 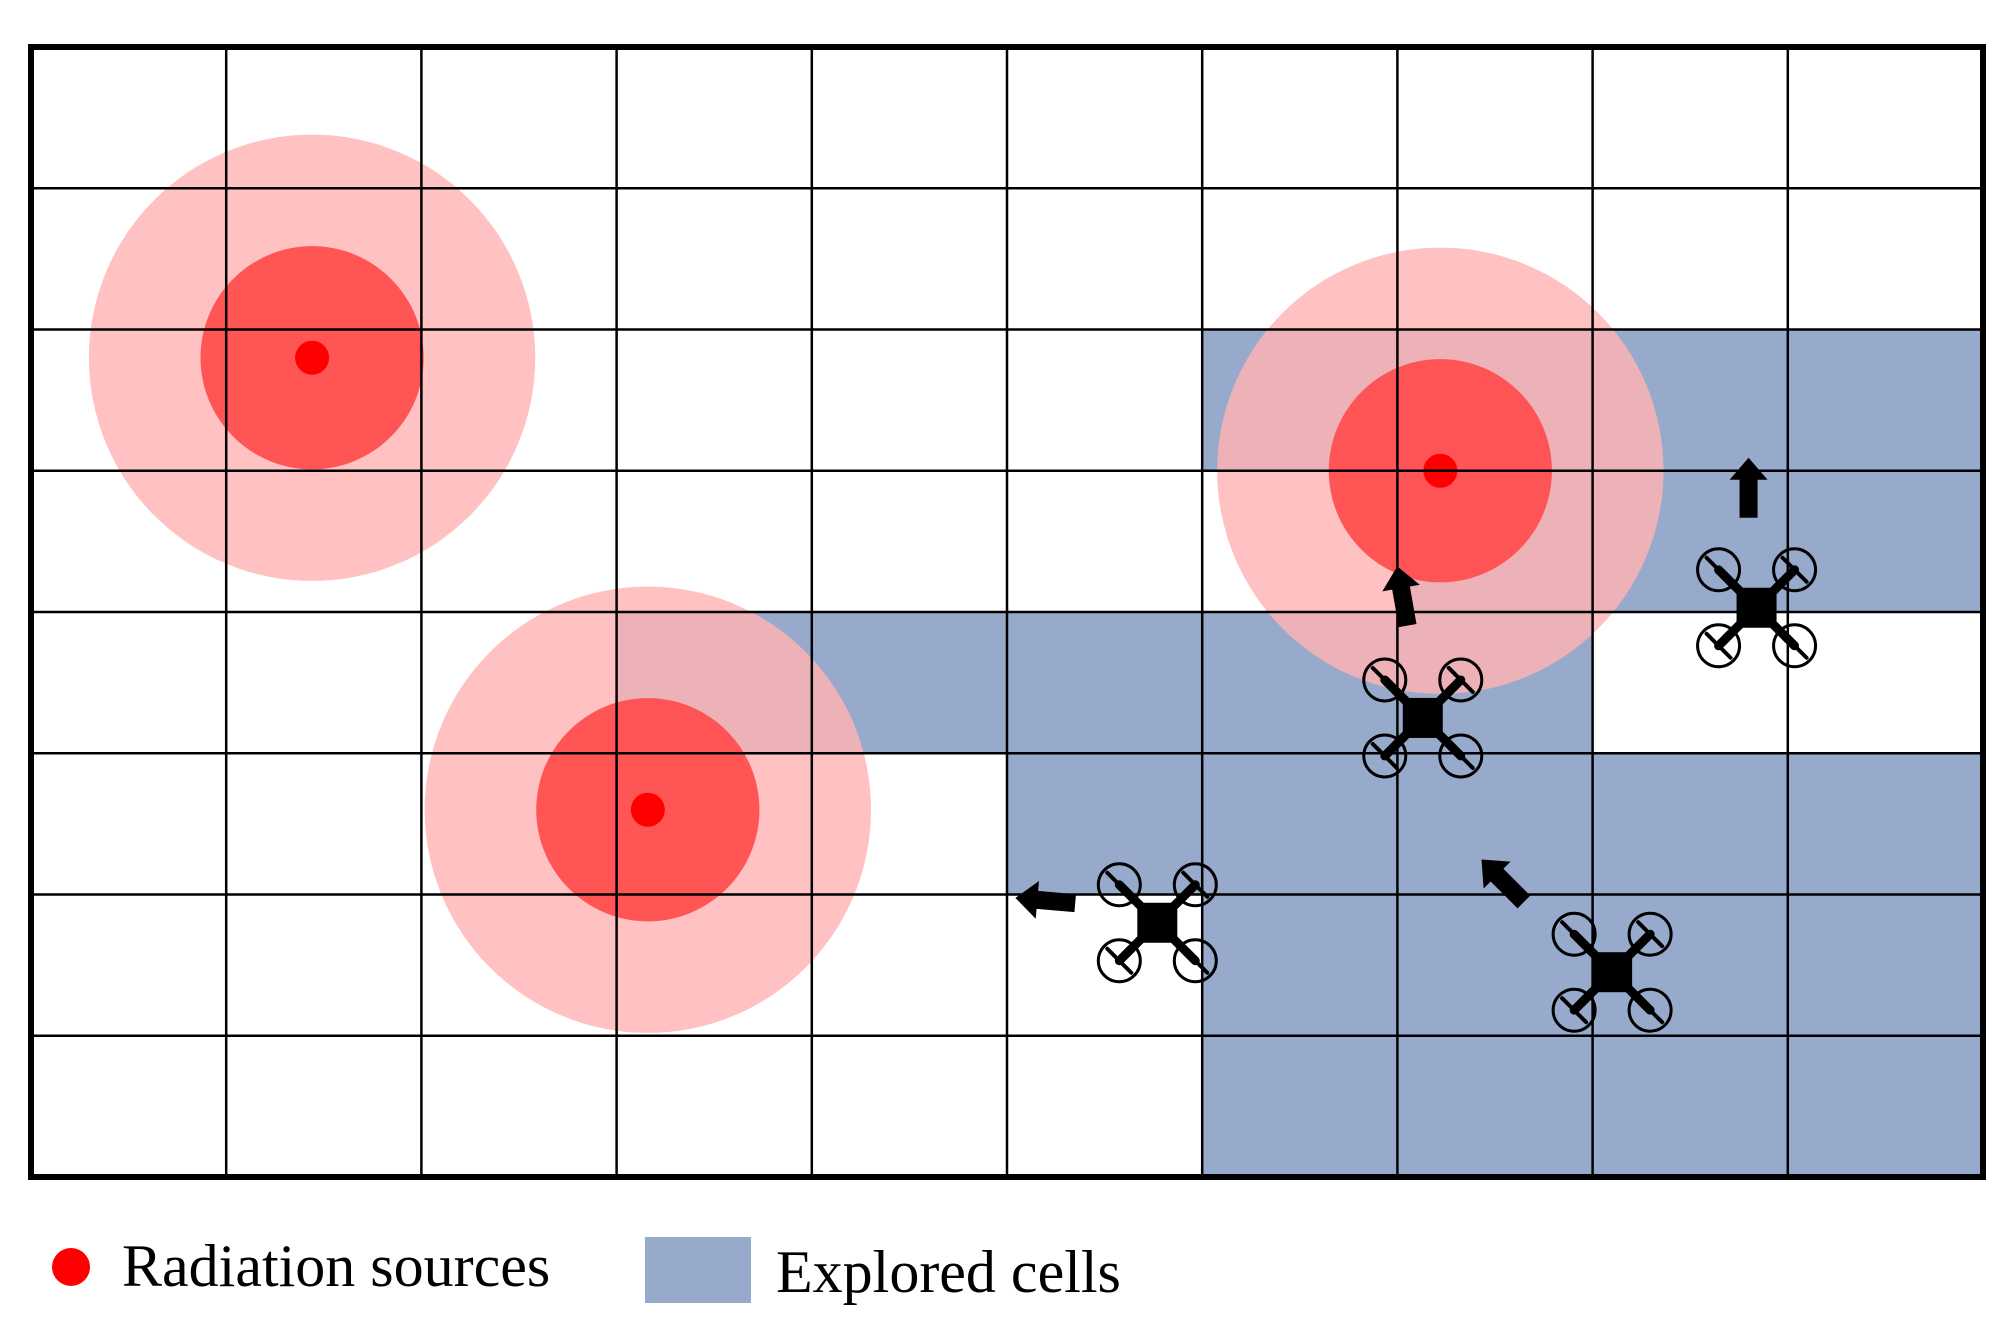 I want to click on legend-explored-swatch, so click(x=698, y=1270).